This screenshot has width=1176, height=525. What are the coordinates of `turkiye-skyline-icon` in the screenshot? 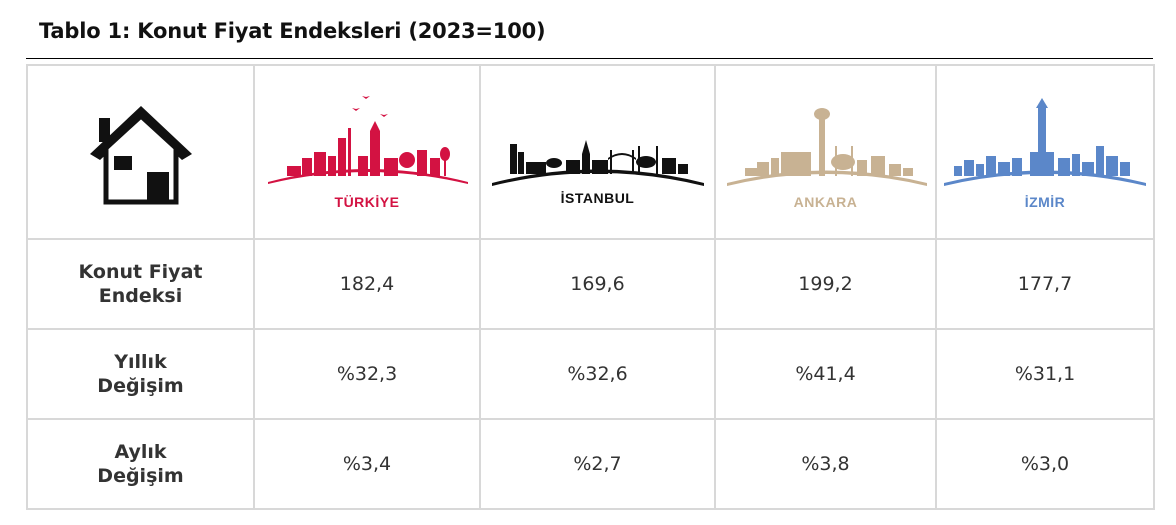 It's located at (368, 140).